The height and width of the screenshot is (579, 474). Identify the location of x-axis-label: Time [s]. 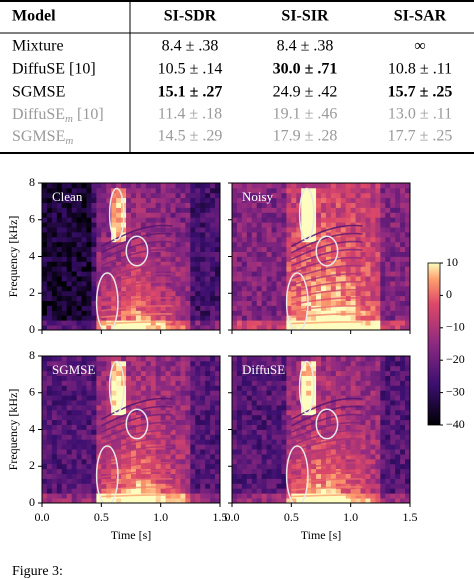
(321, 535).